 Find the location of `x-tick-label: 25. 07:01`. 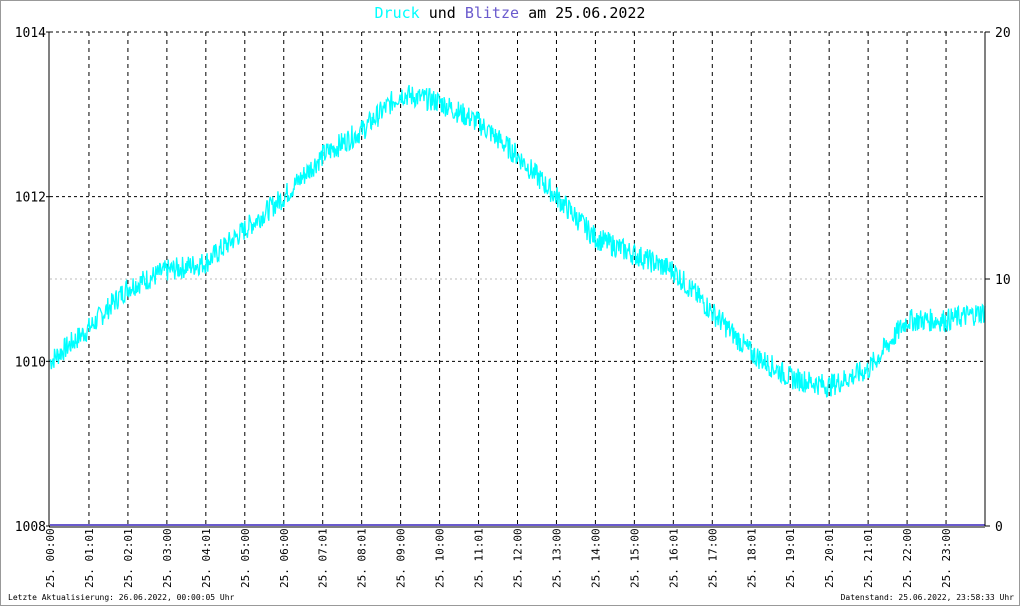

x-tick-label: 25. 07:01 is located at coordinates (323, 558).